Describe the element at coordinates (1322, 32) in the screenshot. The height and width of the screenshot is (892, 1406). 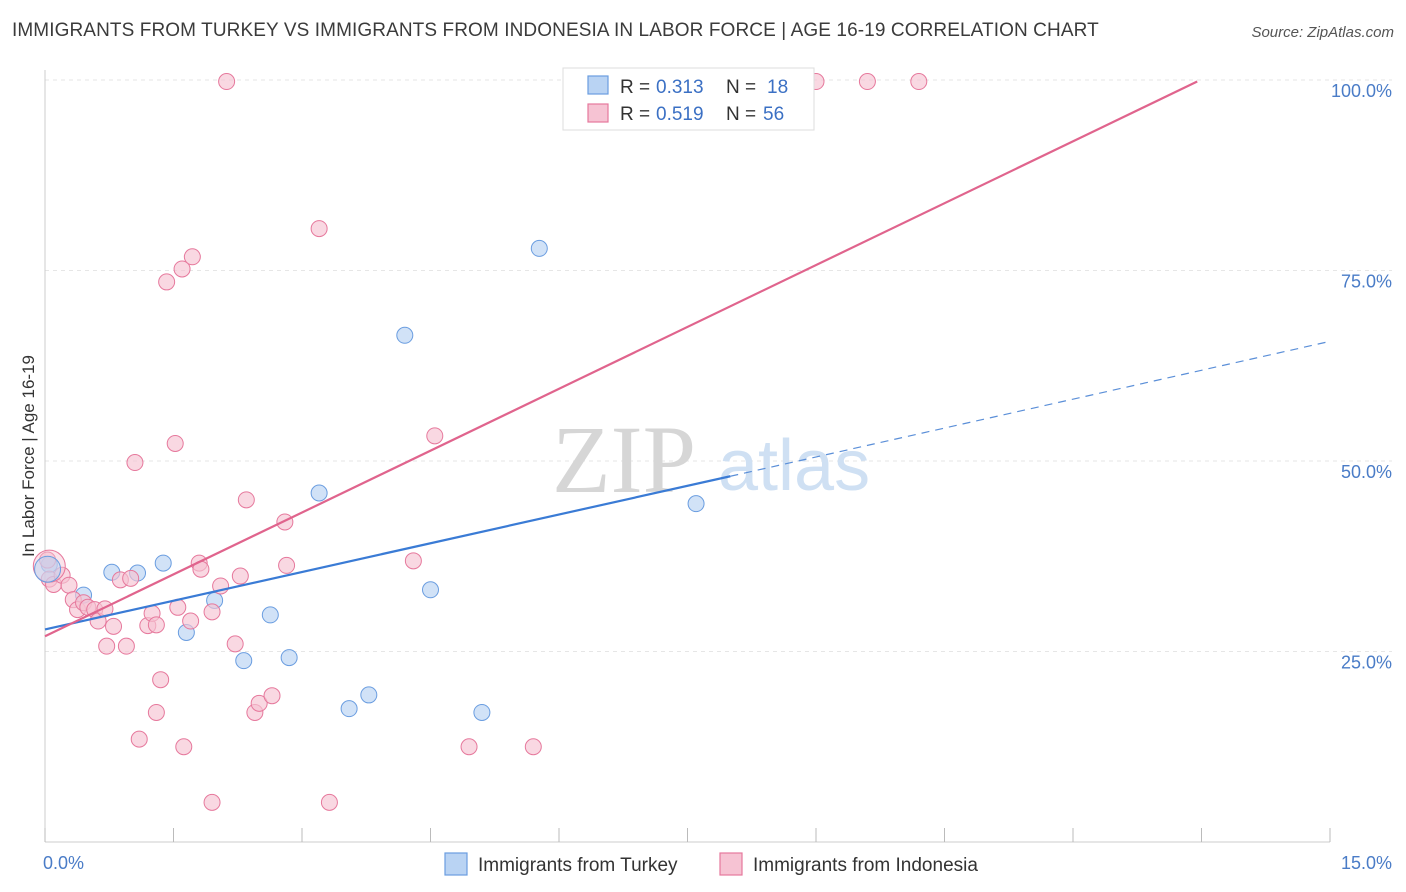
I see `chart-source: Source: ZipAtlas.com` at that location.